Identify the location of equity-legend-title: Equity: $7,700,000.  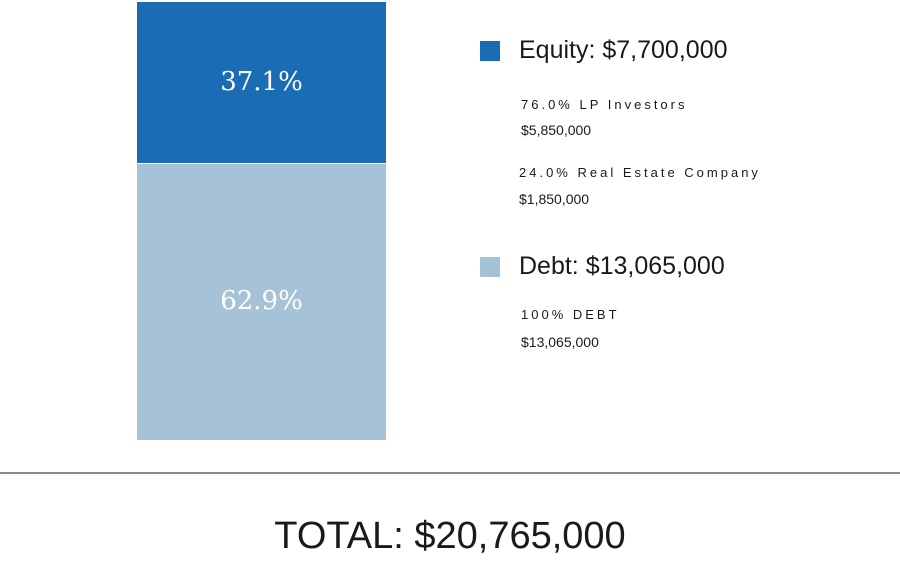
(623, 50).